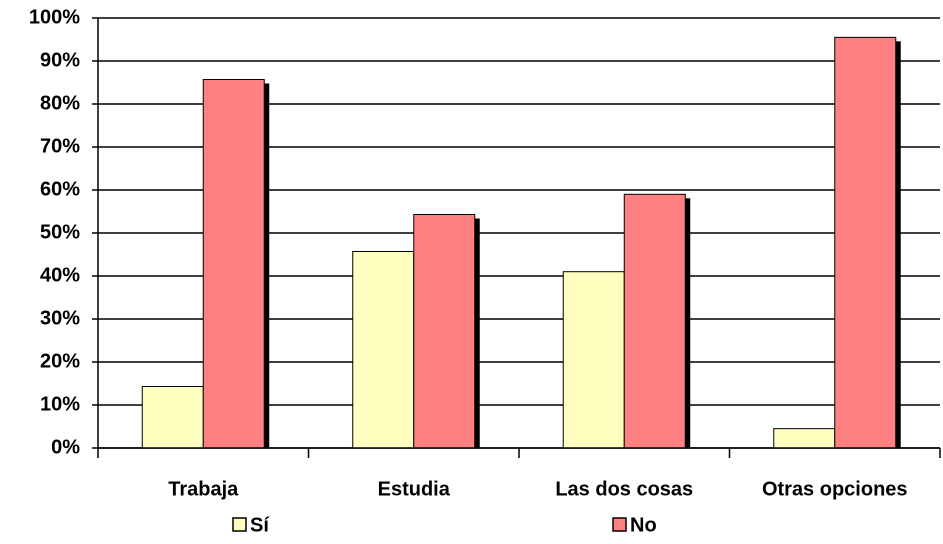 The width and height of the screenshot is (943, 544). I want to click on legend-label: No, so click(643, 525).